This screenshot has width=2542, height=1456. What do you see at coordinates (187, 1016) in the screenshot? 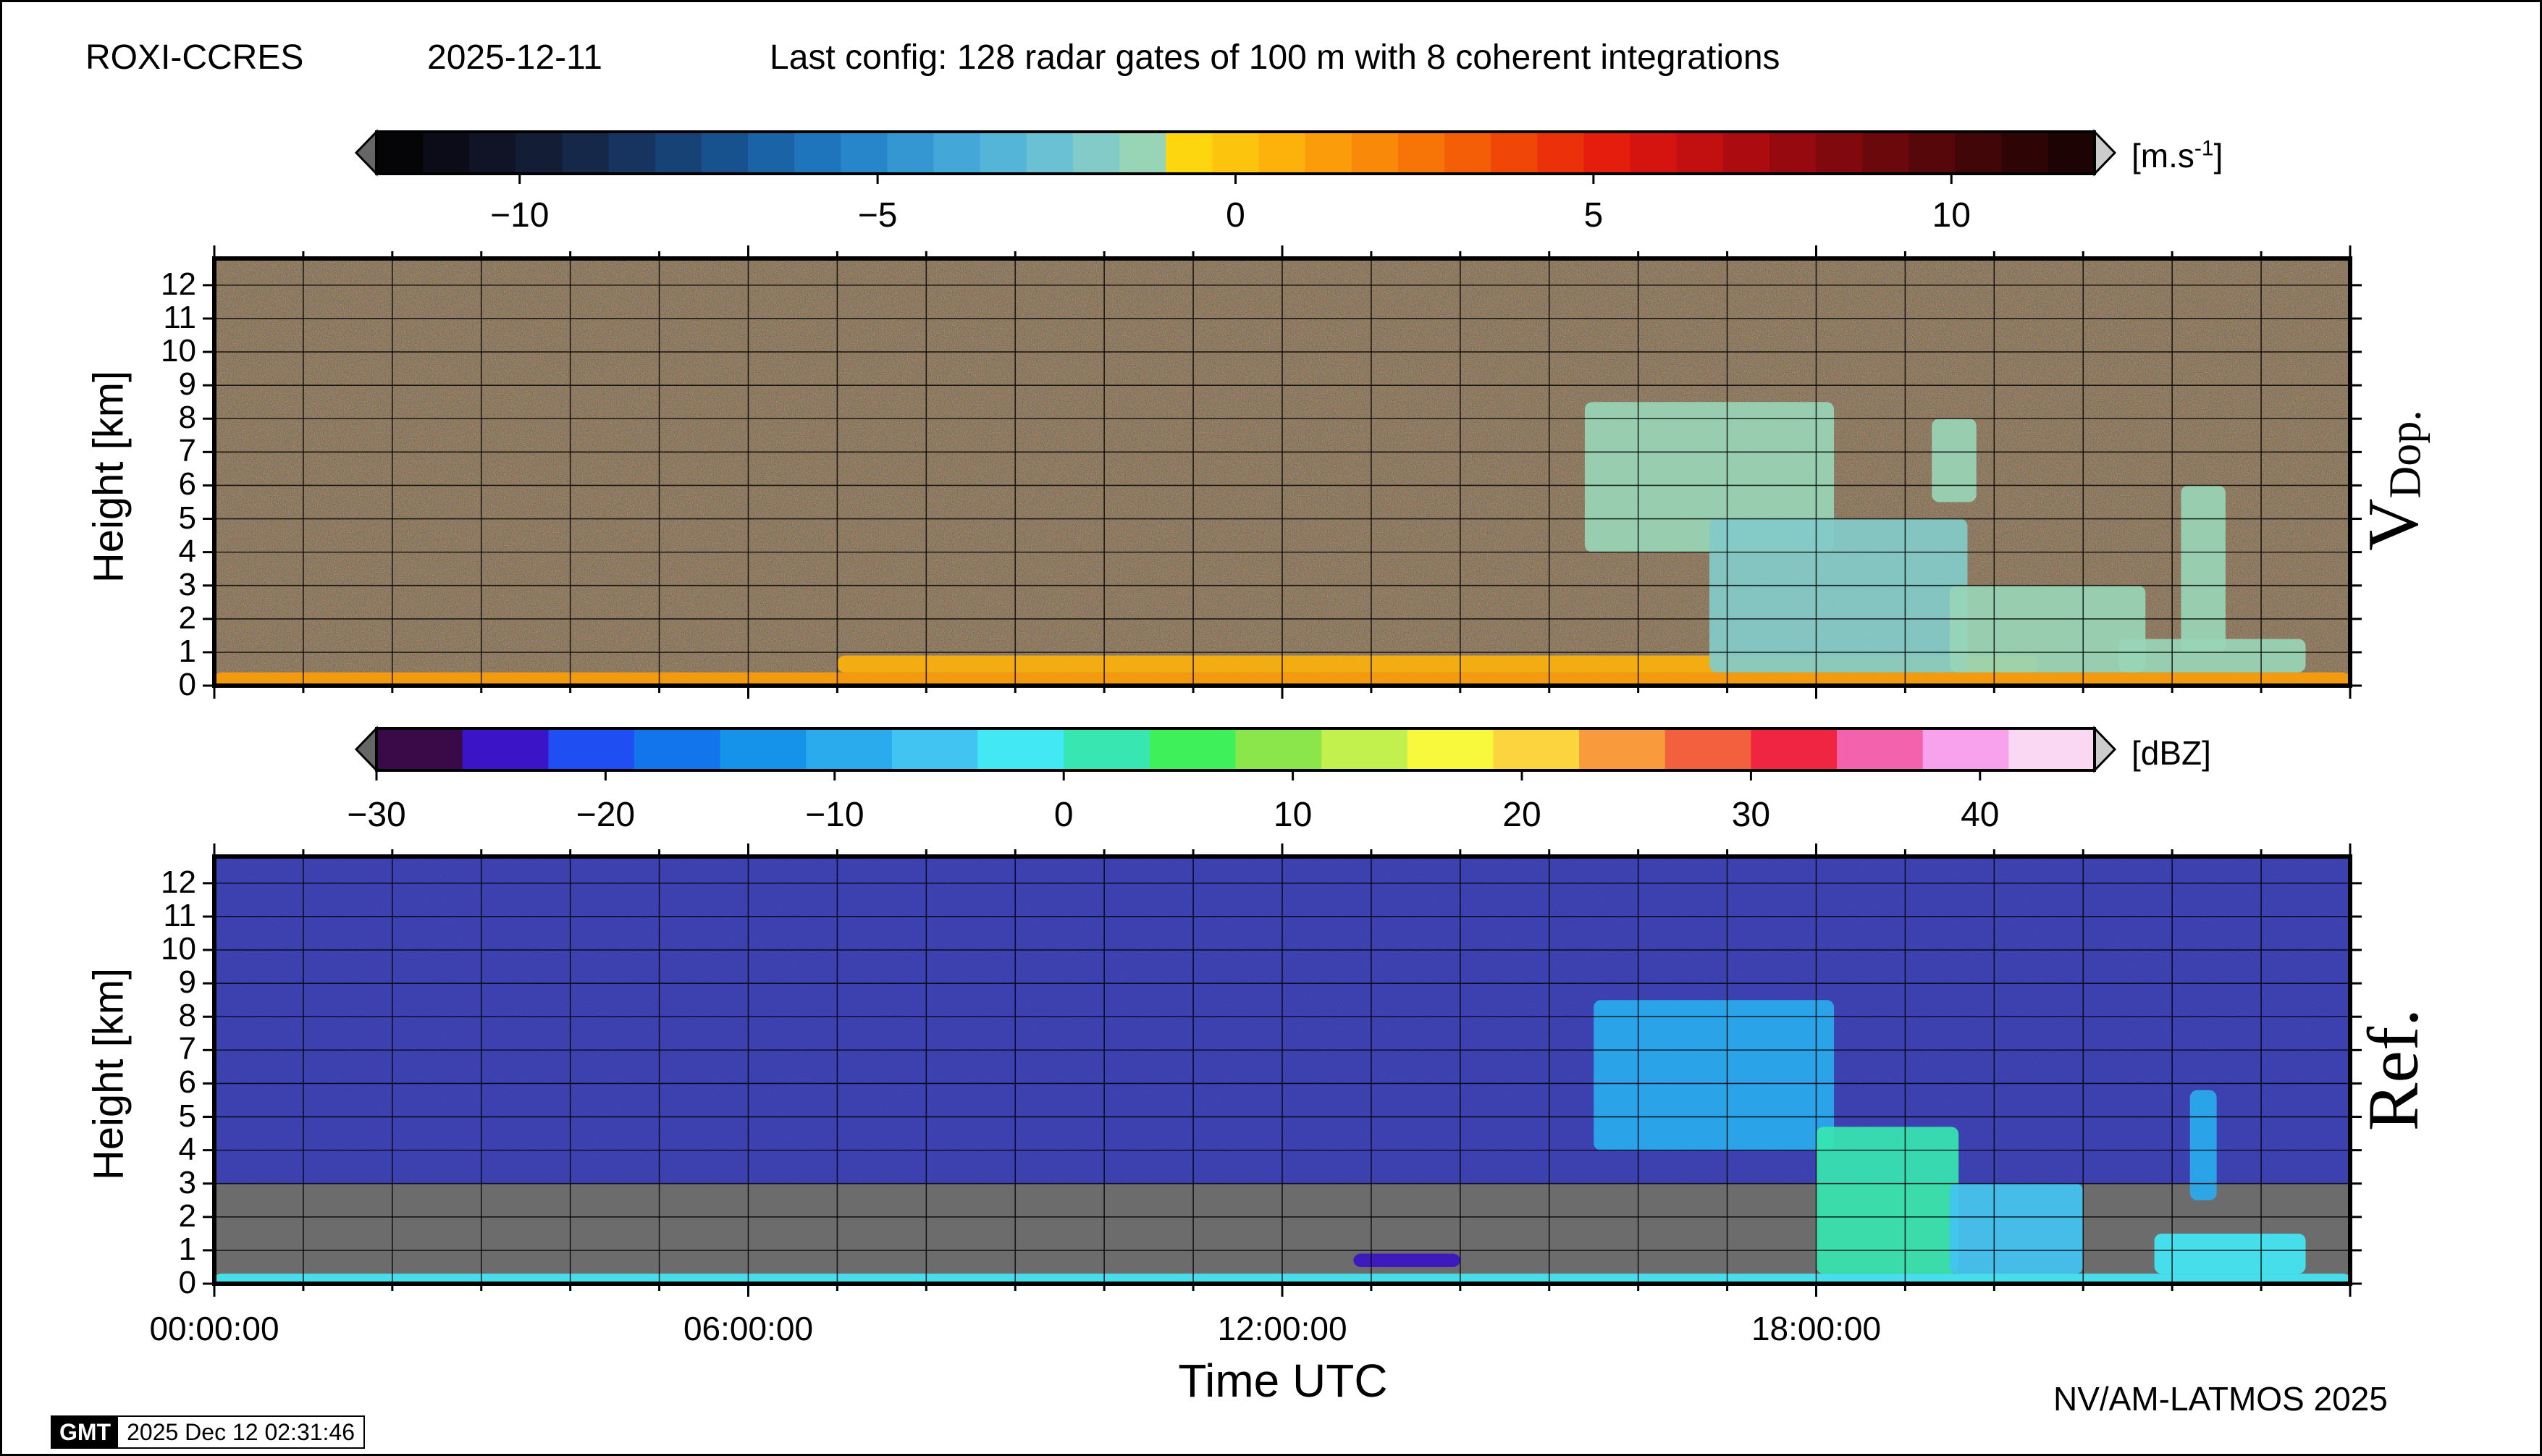
I see `reflectivity-ytick-label: 8` at bounding box center [187, 1016].